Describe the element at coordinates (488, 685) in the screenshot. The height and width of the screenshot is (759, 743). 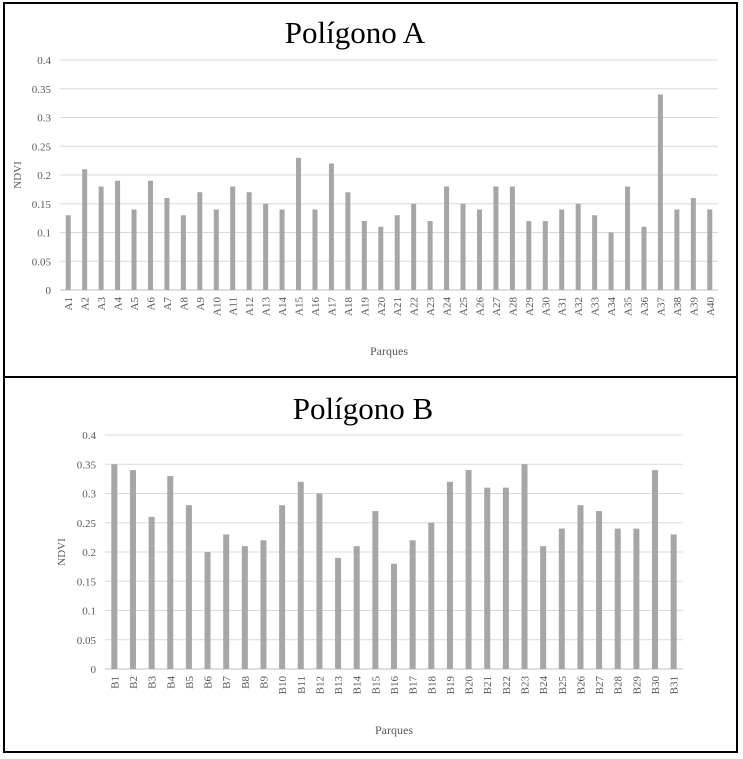
I see `x-tick-label: B21` at that location.